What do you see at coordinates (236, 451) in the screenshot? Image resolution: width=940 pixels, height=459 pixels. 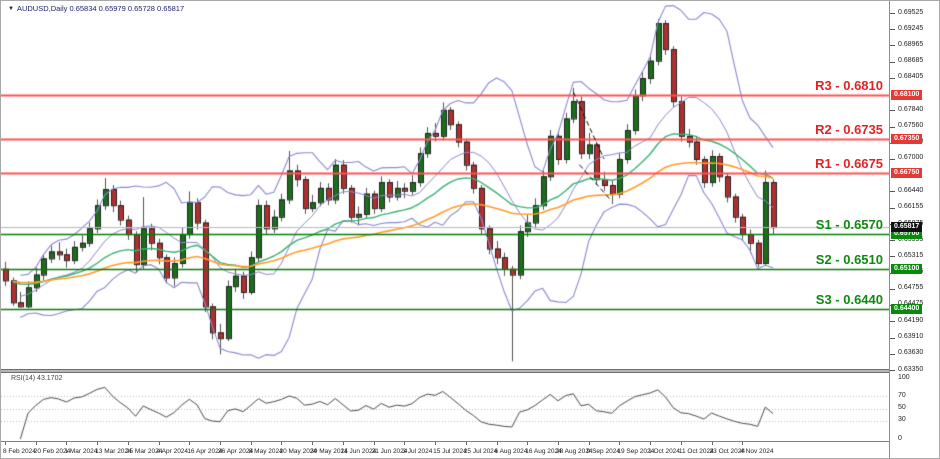 I see `date-axis-tick-label: 26 Apr 2024` at bounding box center [236, 451].